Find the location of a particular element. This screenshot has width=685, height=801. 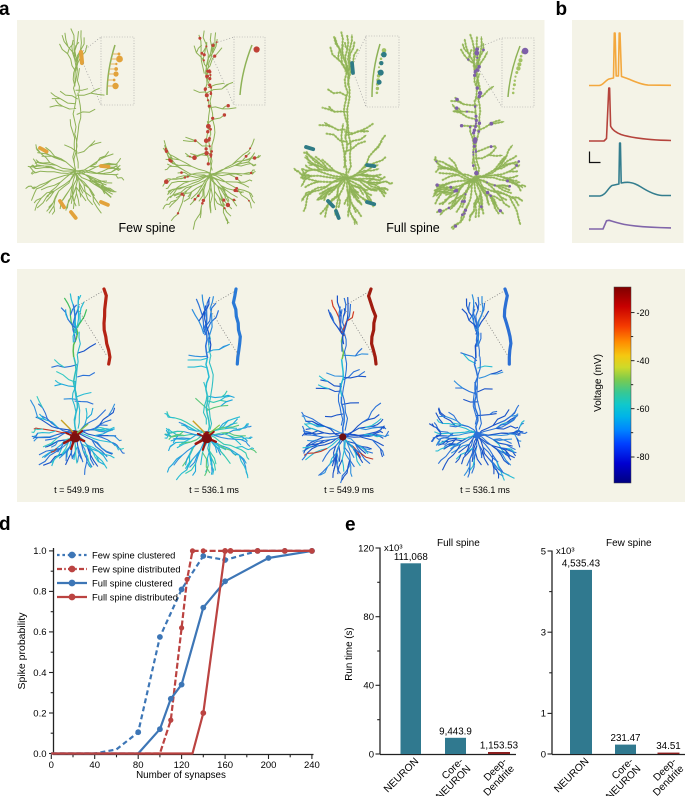

svg-text: Few spine distributed is located at coordinates (136, 568).